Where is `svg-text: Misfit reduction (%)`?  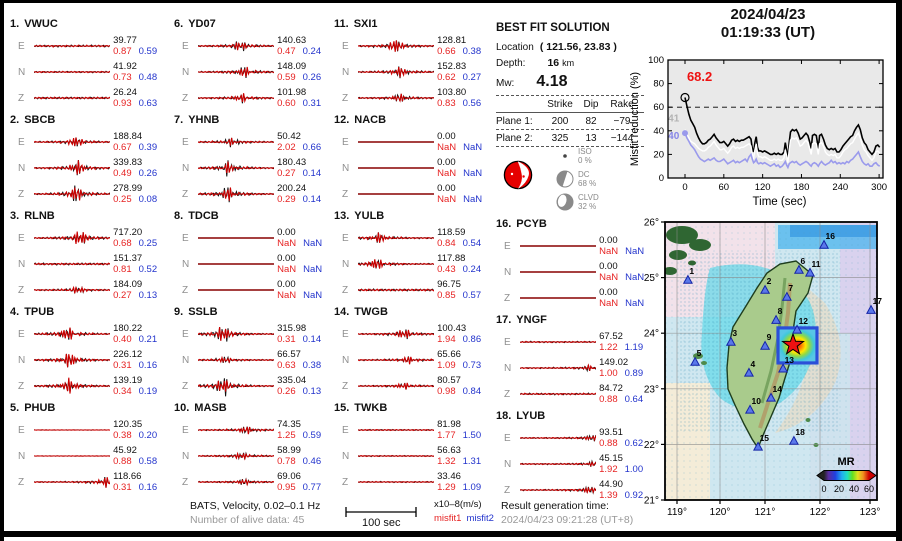 svg-text: Misfit reduction (%) is located at coordinates (635, 119).